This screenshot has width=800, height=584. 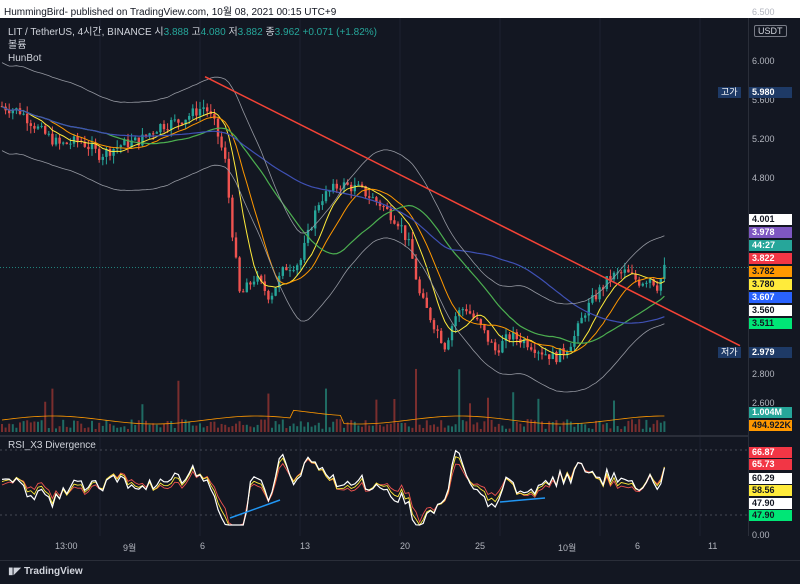 What do you see at coordinates (17, 45) in the screenshot?
I see `volume-indicator-label: 볼륨` at bounding box center [17, 45].